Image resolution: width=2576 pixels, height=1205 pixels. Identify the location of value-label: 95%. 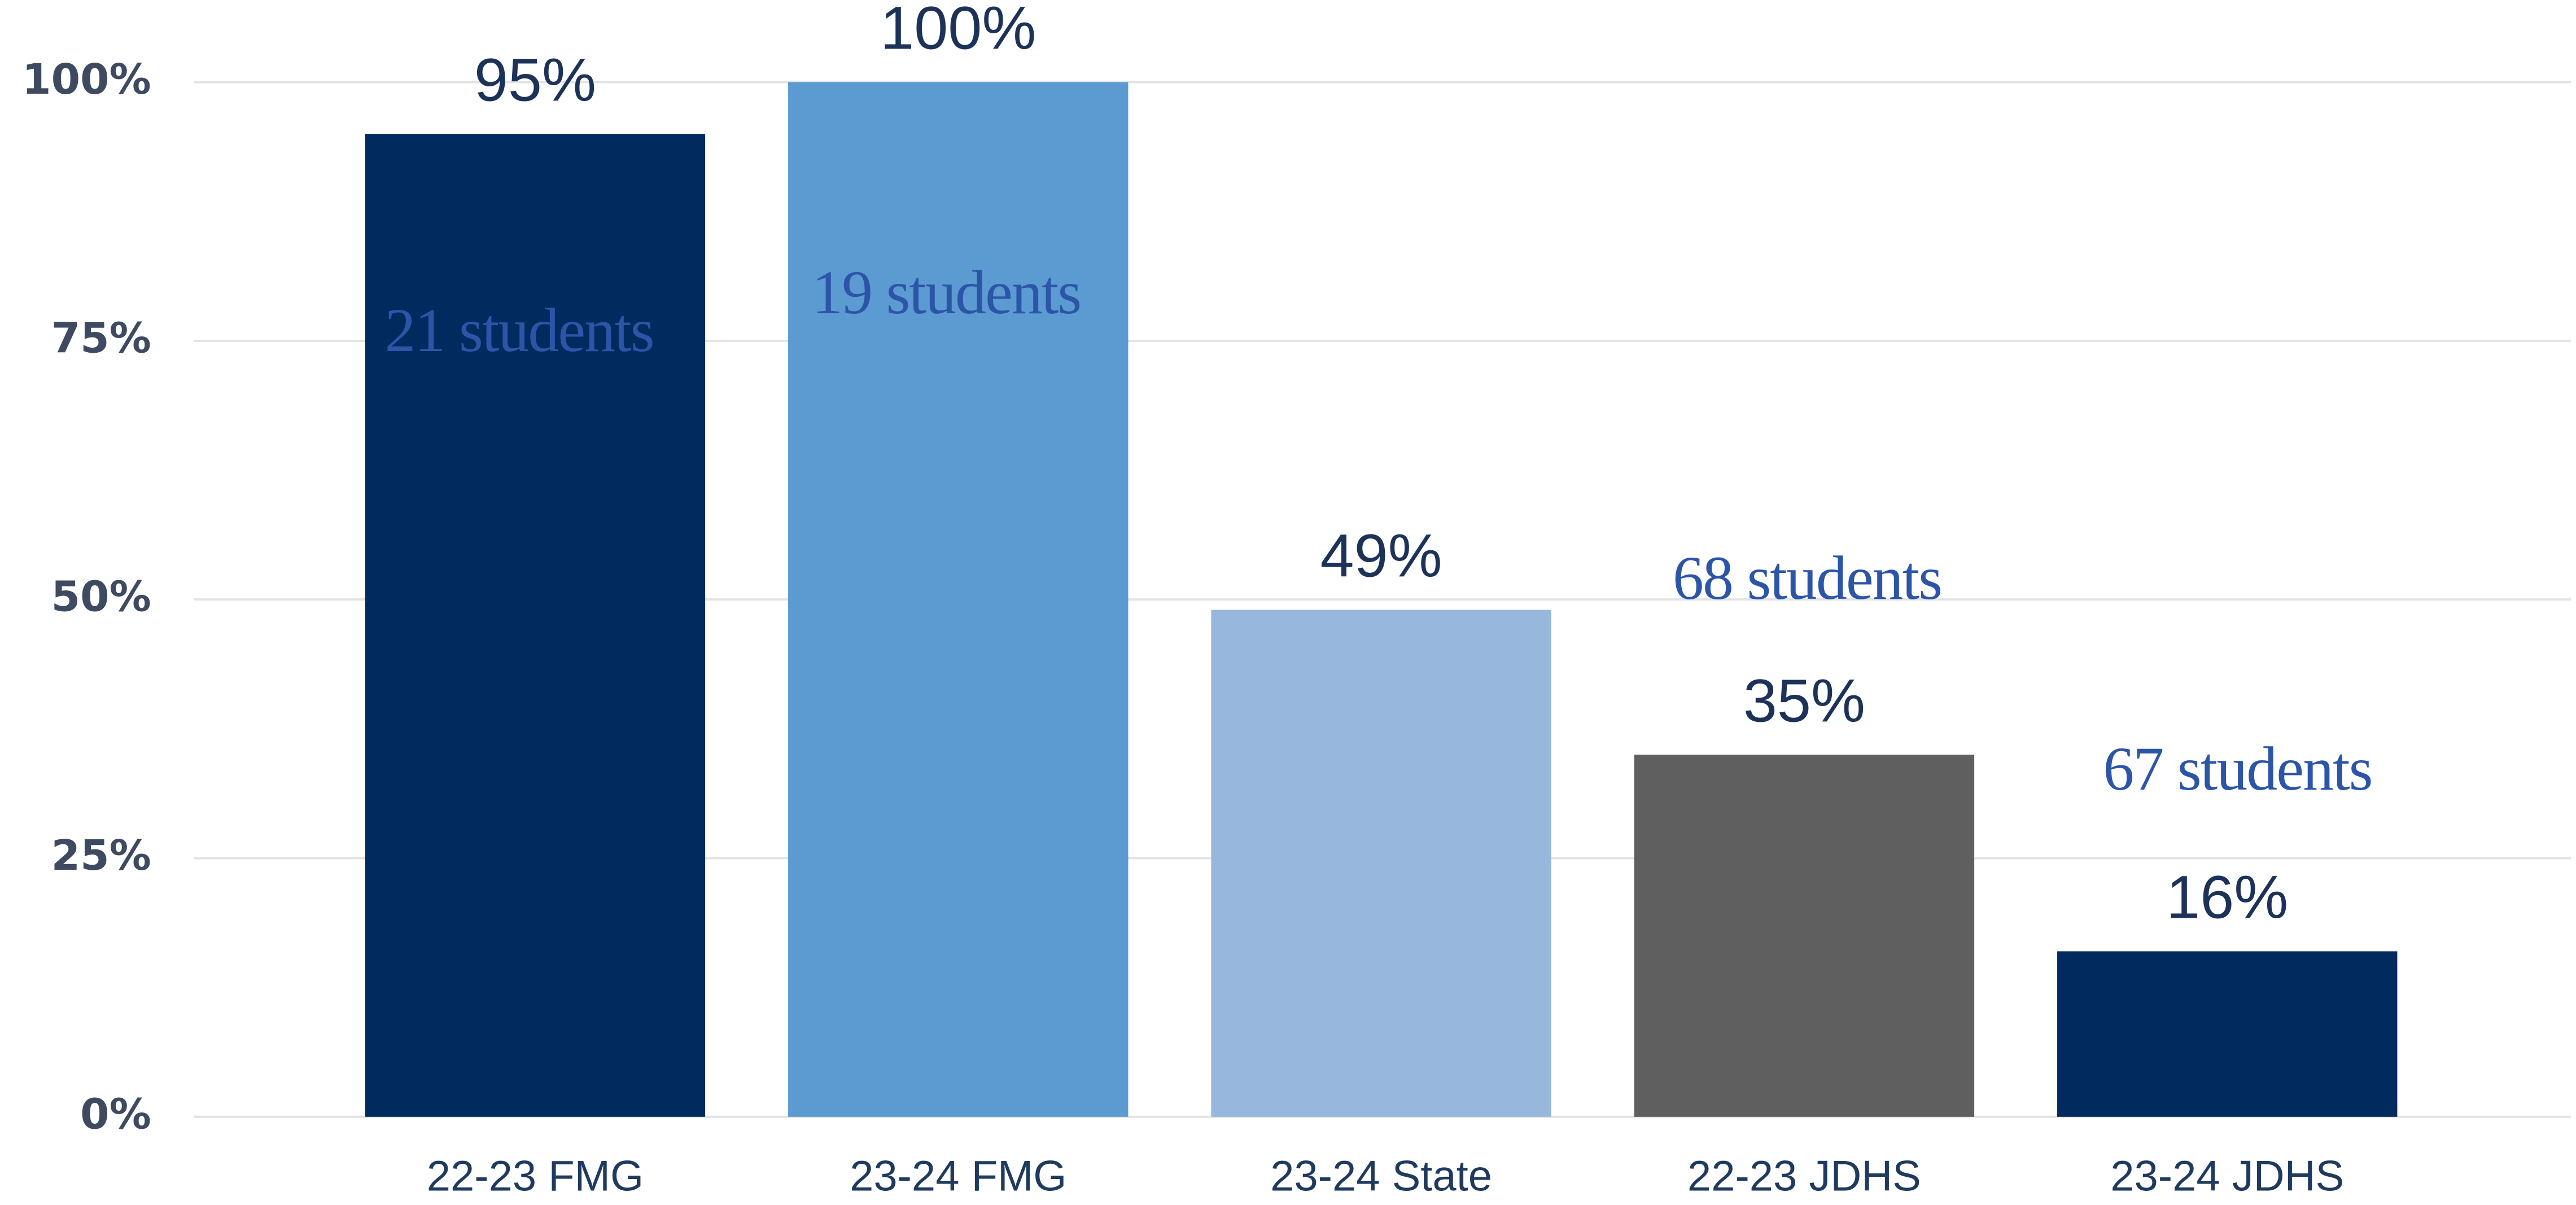
(535, 79).